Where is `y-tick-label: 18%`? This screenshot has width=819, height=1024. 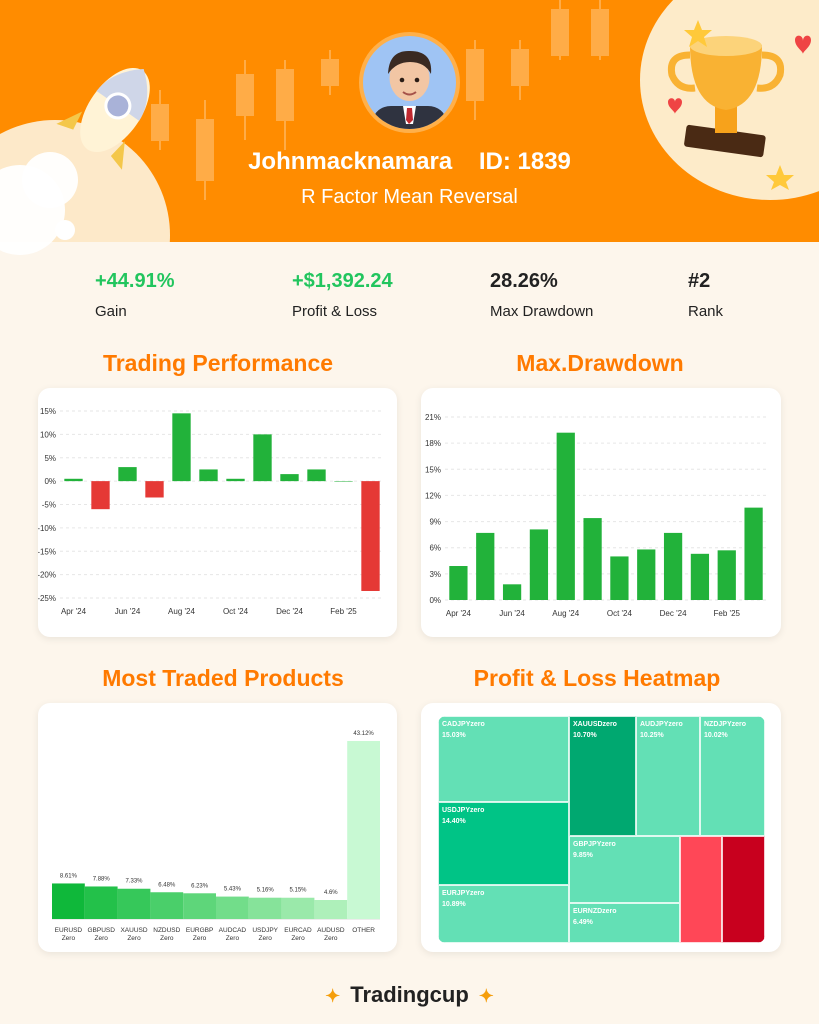
y-tick-label: 18% is located at coordinates (433, 443).